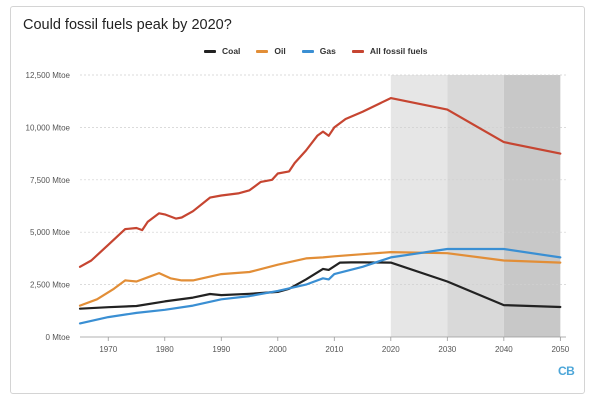  What do you see at coordinates (560, 349) in the screenshot?
I see `x-tick-label-2050: 2050` at bounding box center [560, 349].